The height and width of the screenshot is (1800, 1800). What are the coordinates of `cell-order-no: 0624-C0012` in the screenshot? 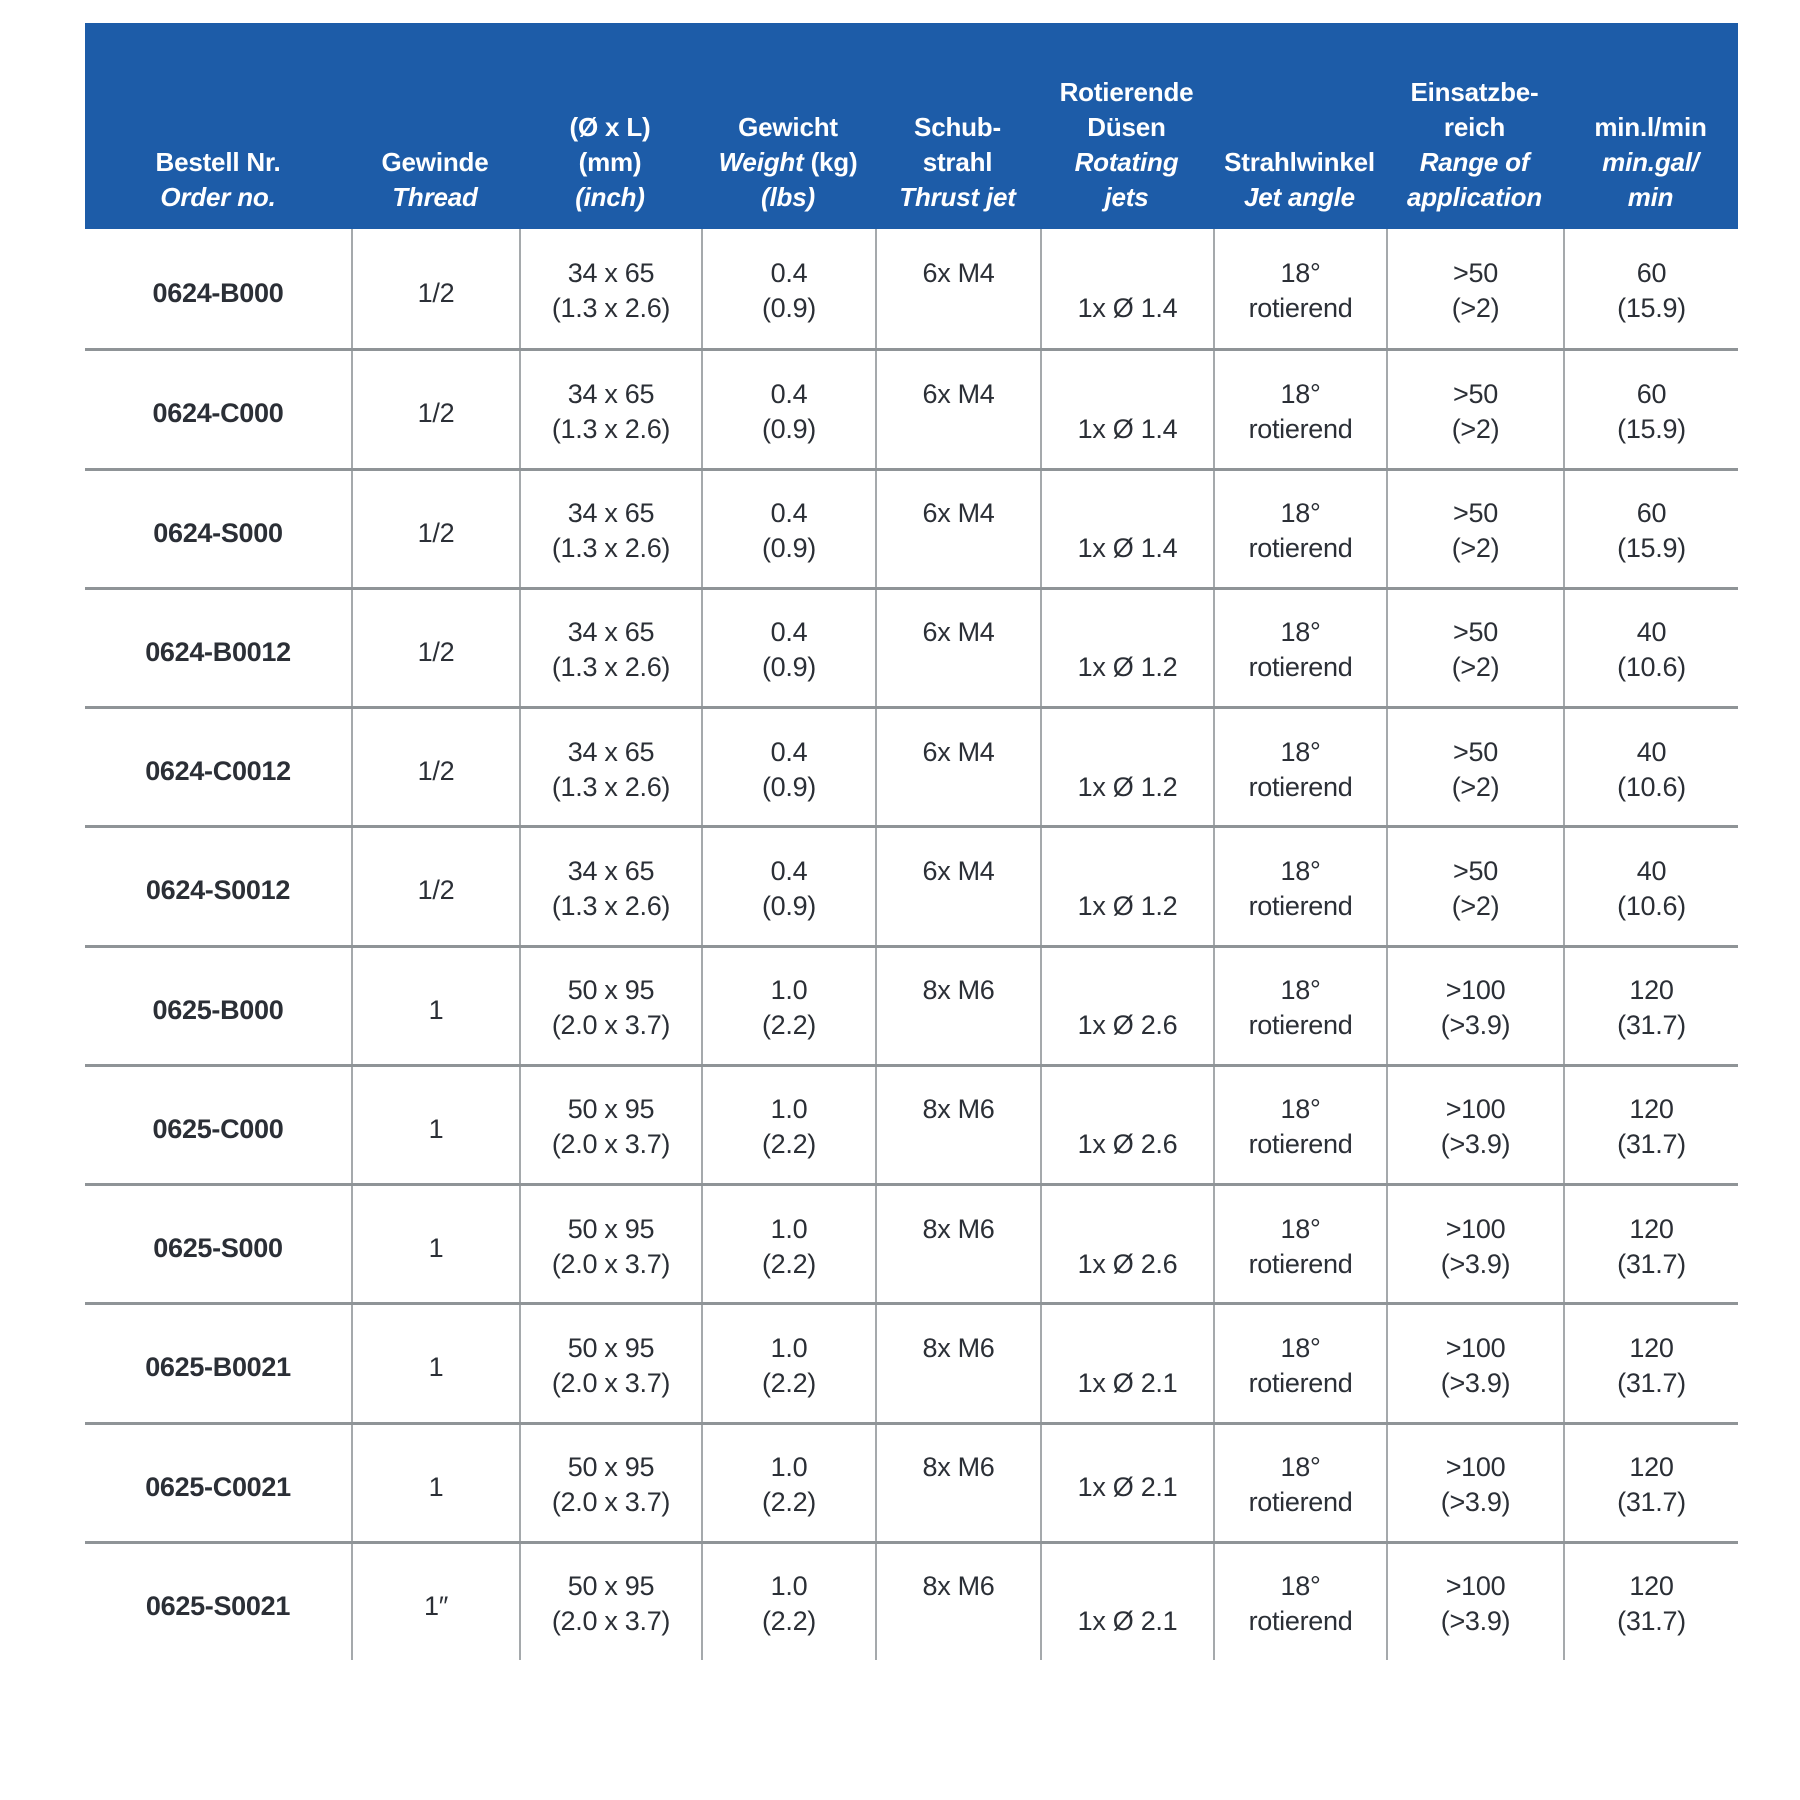 It's located at (218, 767).